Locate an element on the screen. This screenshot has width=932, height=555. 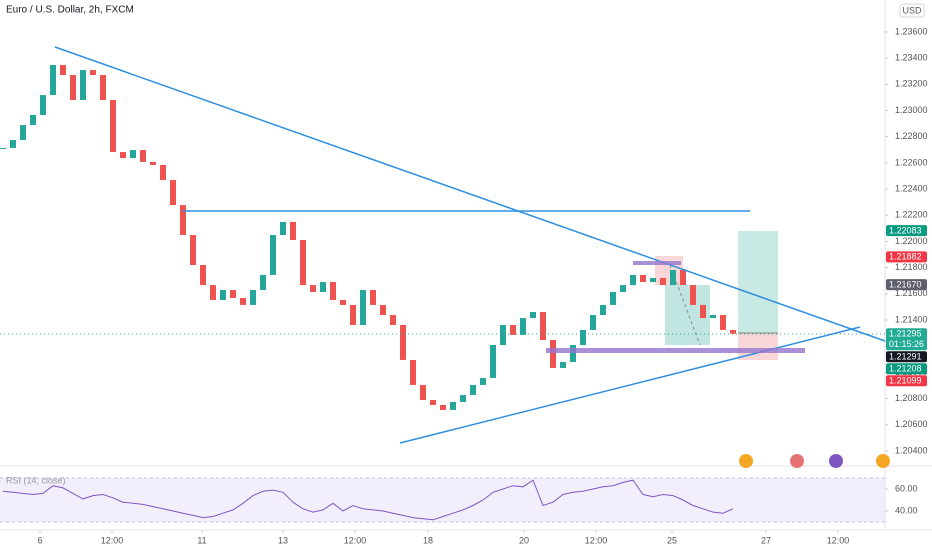
event-icons is located at coordinates (814, 461).